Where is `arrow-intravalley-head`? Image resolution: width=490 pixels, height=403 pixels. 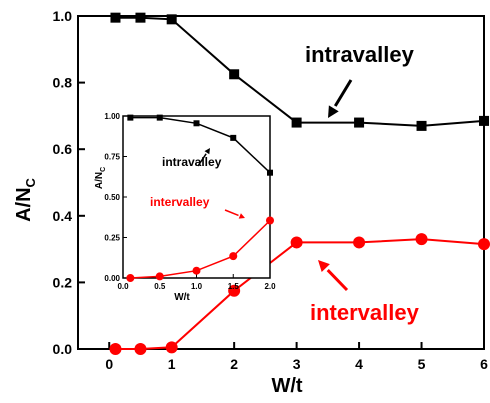
arrow-intravalley-head is located at coordinates (333, 111).